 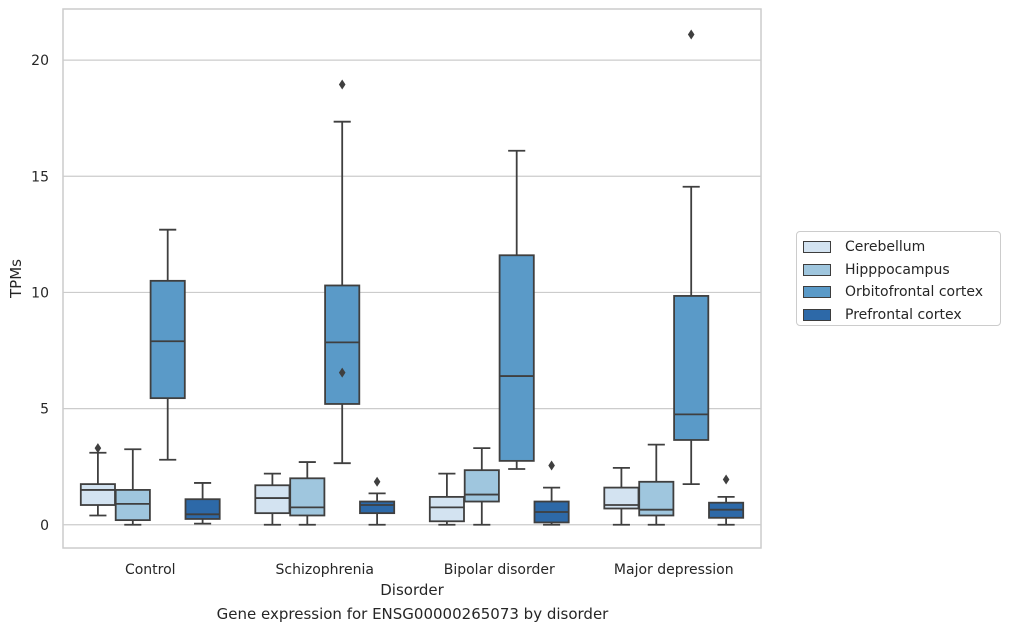 What do you see at coordinates (499, 570) in the screenshot?
I see `x-tick-label-2: Bipolar disorder` at bounding box center [499, 570].